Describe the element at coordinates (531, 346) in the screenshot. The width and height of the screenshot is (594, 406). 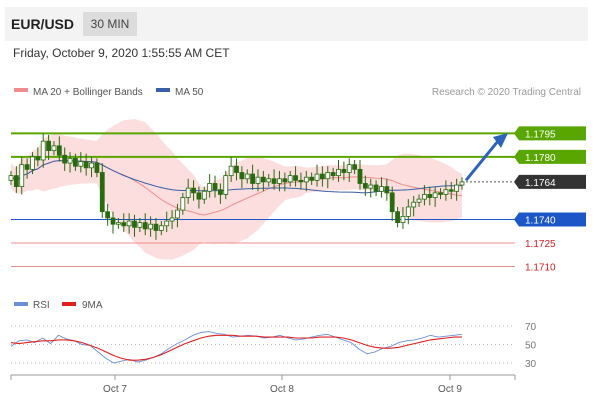
I see `rsi-tick-label: 50` at that location.